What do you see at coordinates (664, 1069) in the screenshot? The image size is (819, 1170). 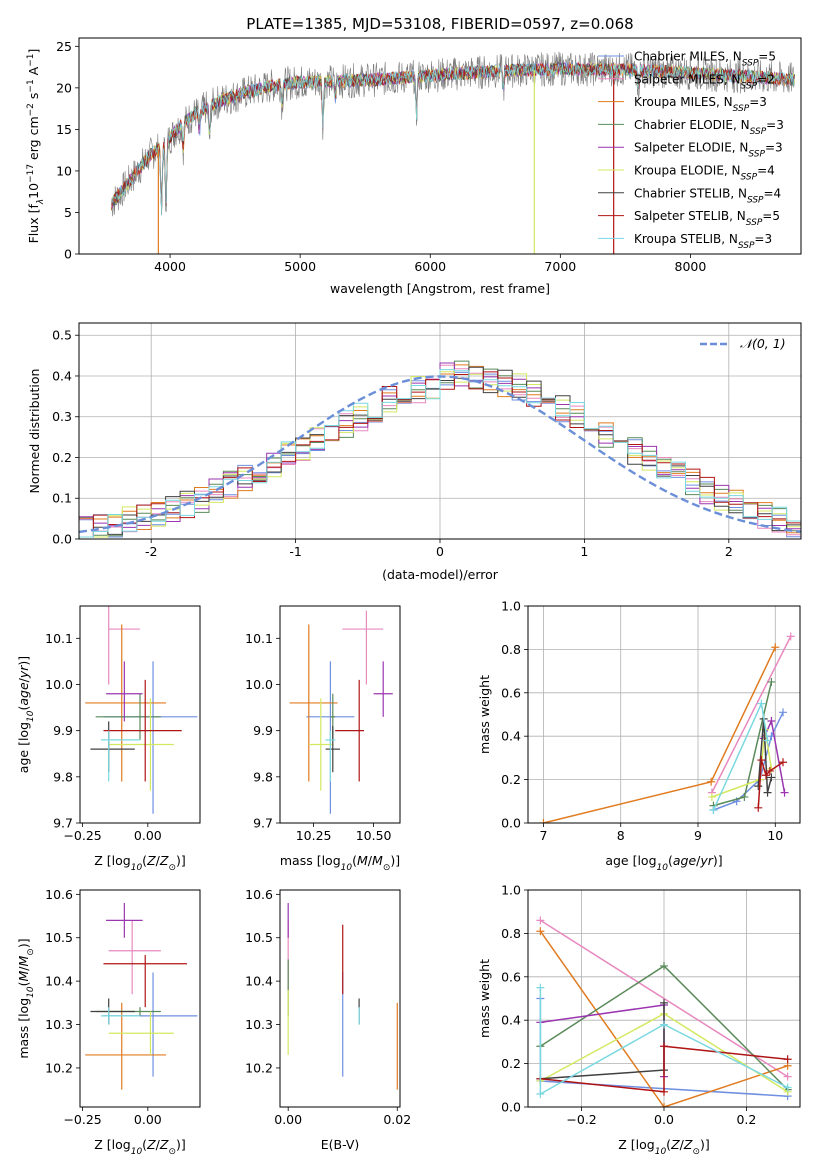 I see `series-line-salpeter_stelib` at bounding box center [664, 1069].